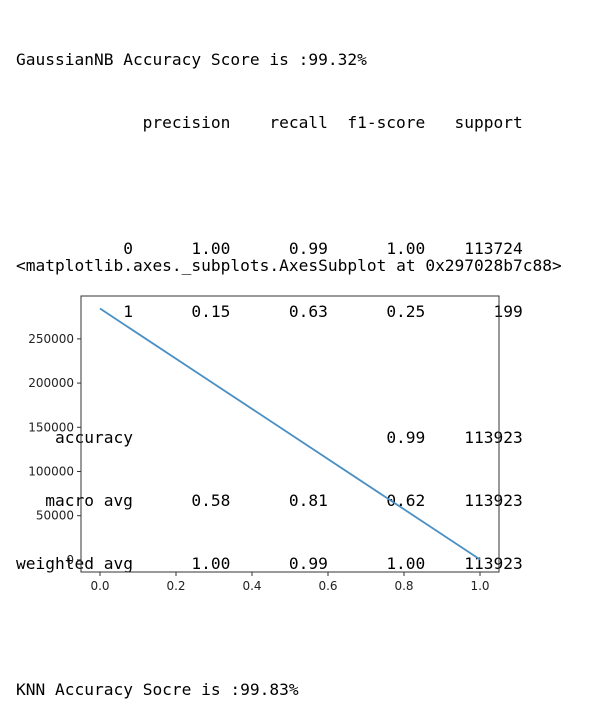  I want to click on header-precision: precision, so click(186, 122).